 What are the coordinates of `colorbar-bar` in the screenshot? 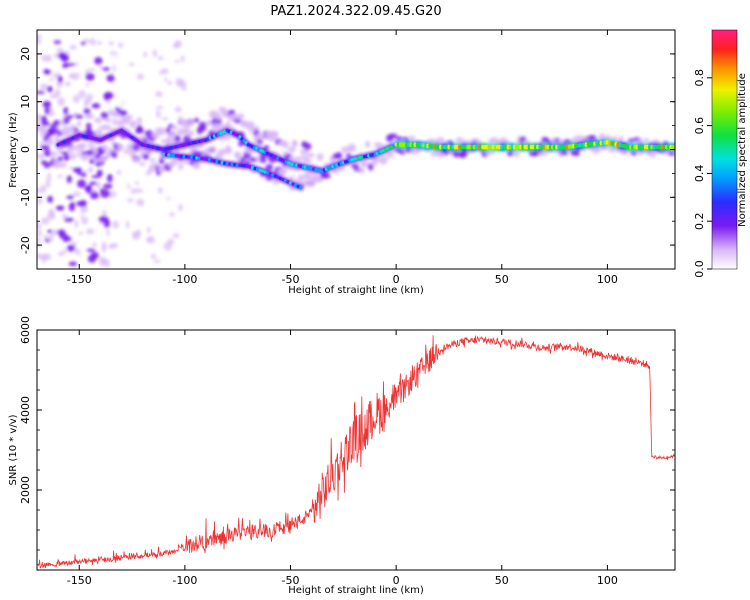 It's located at (724, 149).